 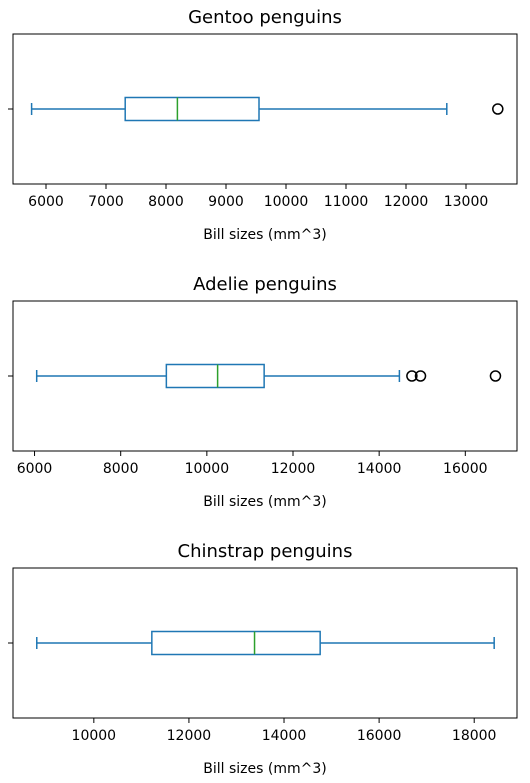 I want to click on x-tick-label: 18000, so click(x=474, y=736).